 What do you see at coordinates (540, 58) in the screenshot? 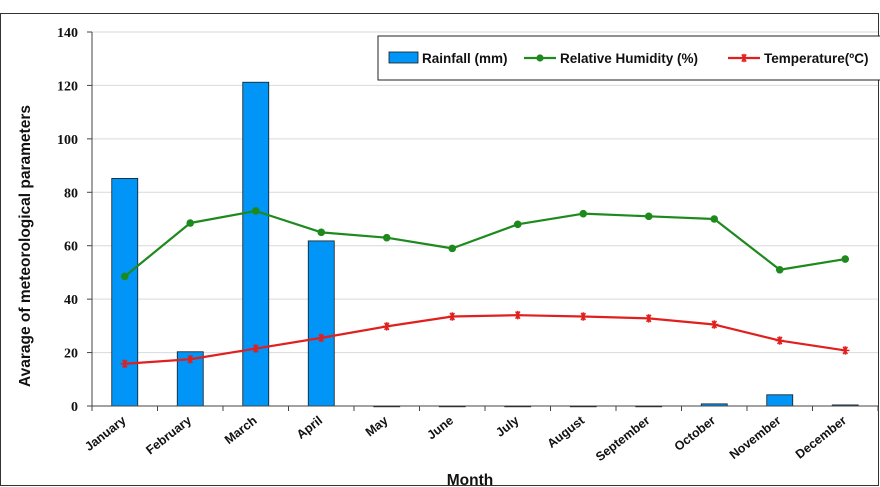
I see `legend-humidity-marker` at bounding box center [540, 58].